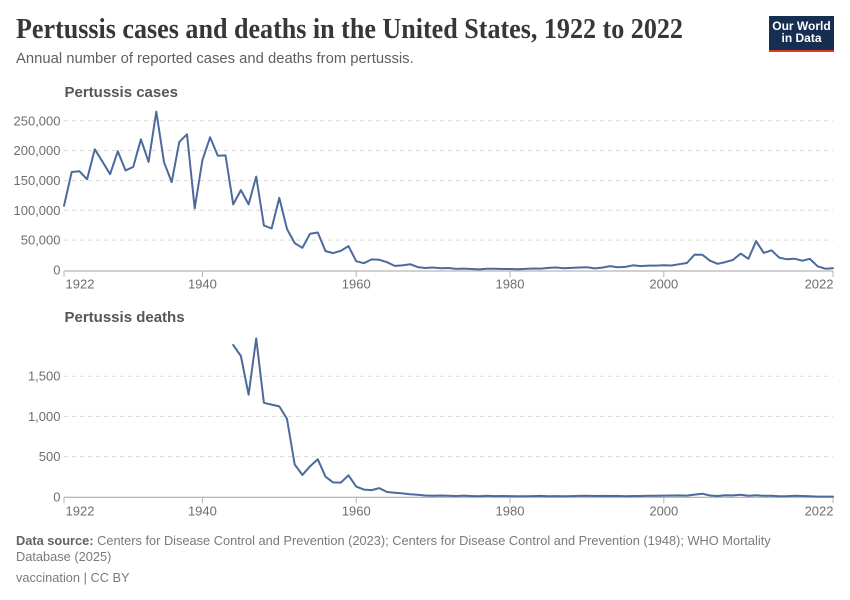 The width and height of the screenshot is (850, 600). I want to click on svg-text: 200,000, so click(37, 150).